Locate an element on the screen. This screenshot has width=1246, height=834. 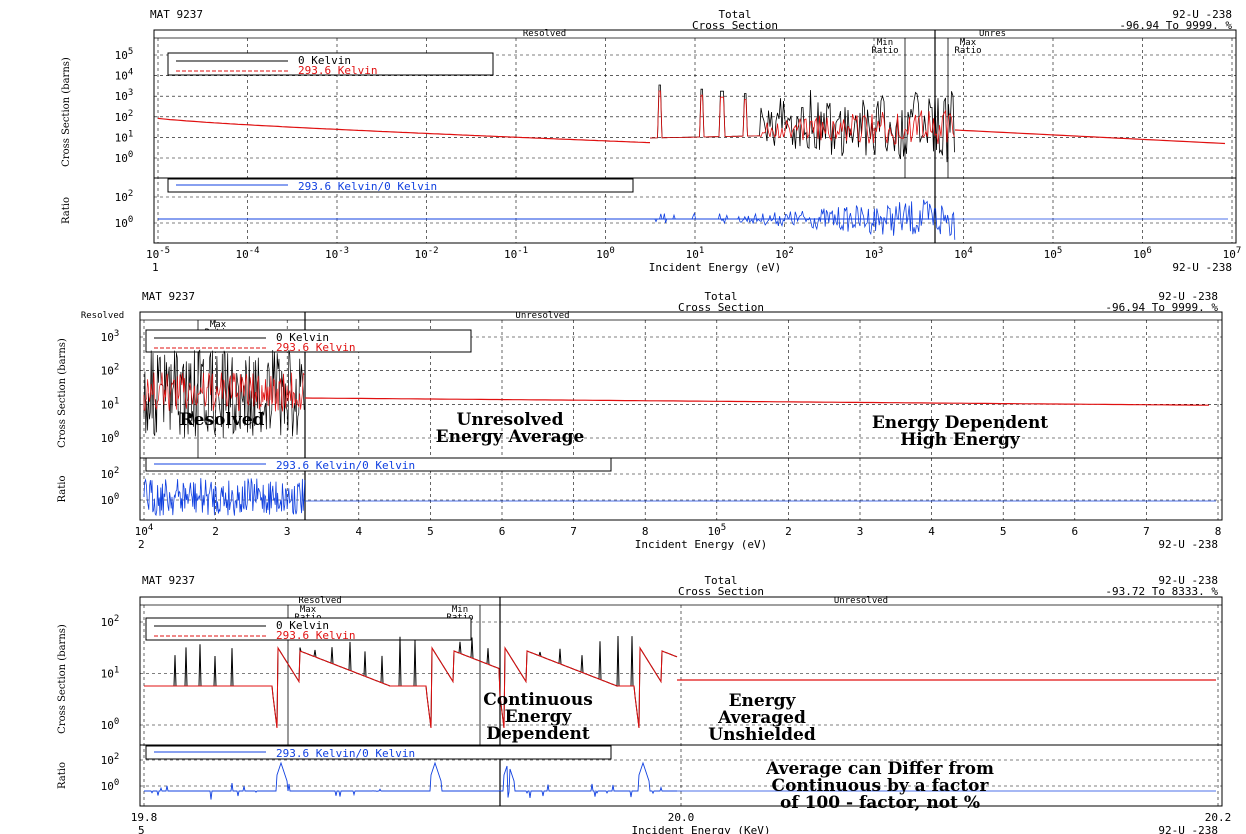
annotation-text: Resolved is located at coordinates (222, 420).